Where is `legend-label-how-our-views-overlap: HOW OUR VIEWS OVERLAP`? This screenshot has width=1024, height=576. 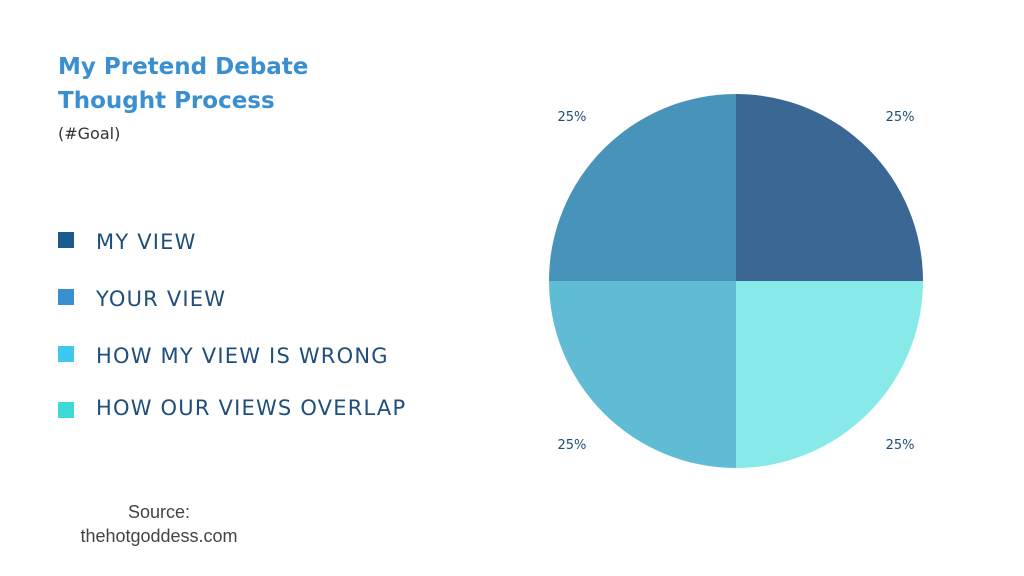
legend-label-how-our-views-overlap: HOW OUR VIEWS OVERLAP is located at coordinates (251, 408).